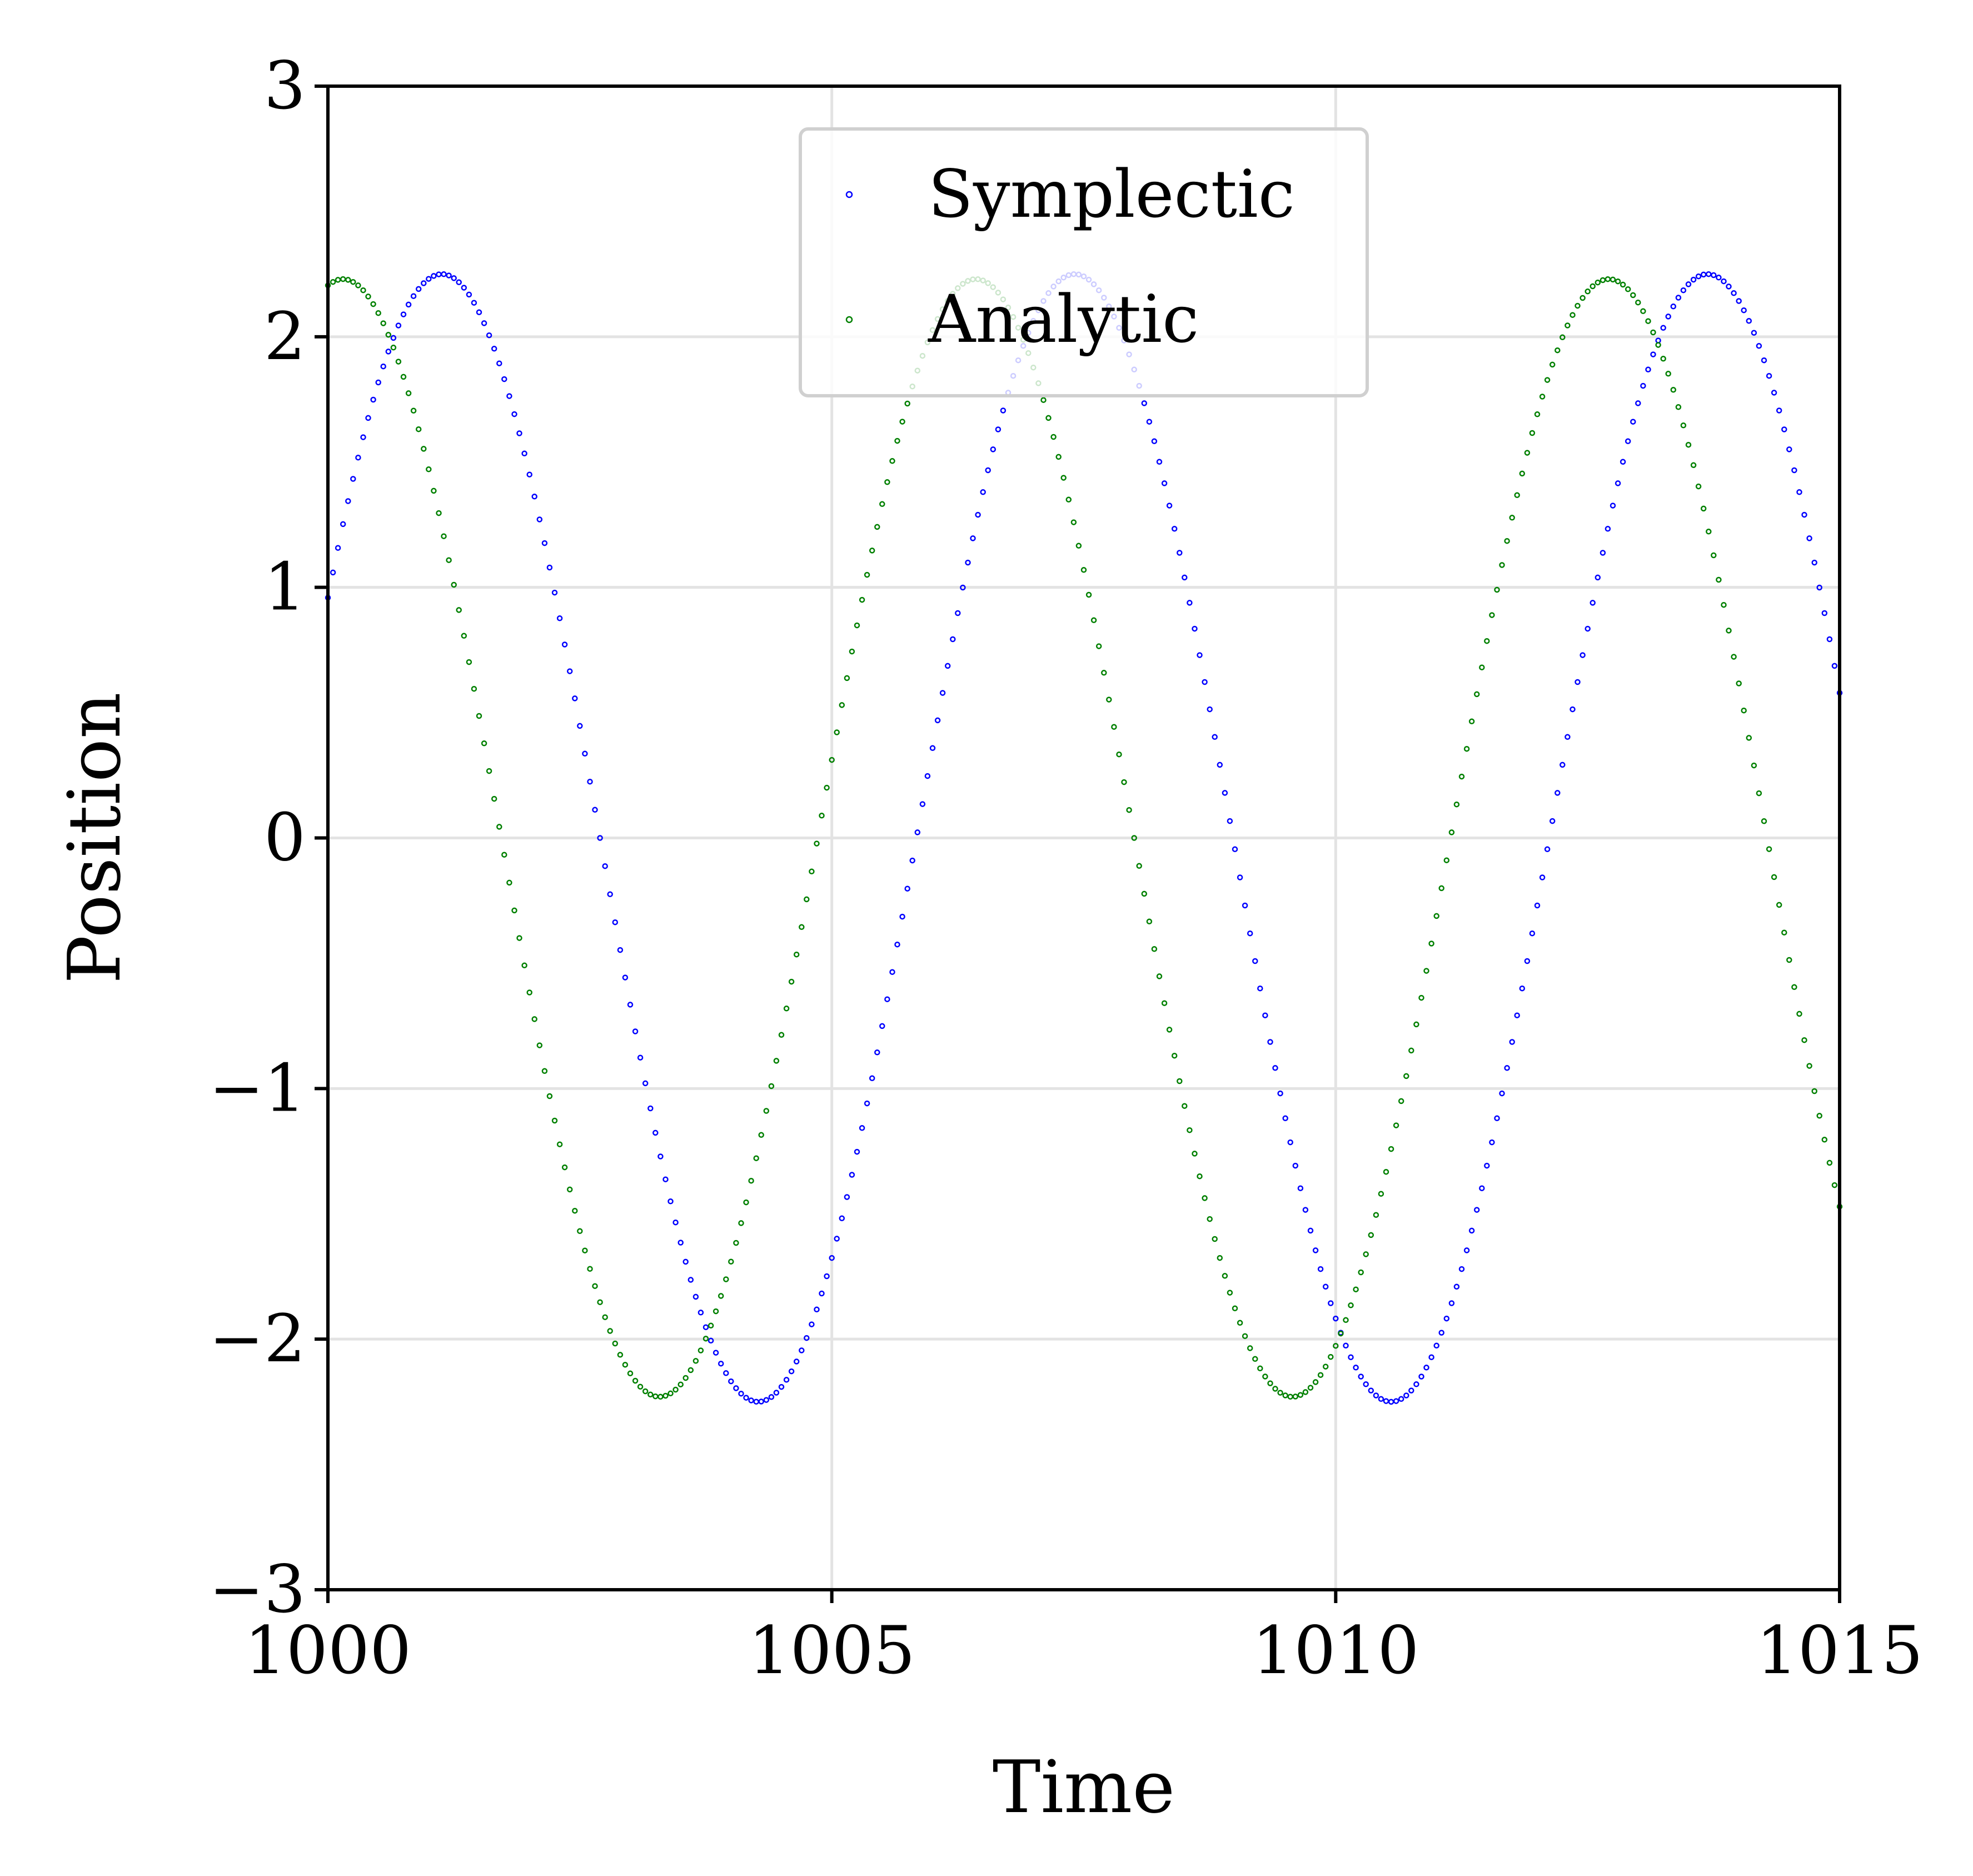 The height and width of the screenshot is (1876, 1973). What do you see at coordinates (285, 837) in the screenshot?
I see `y-tick-label: 0` at bounding box center [285, 837].